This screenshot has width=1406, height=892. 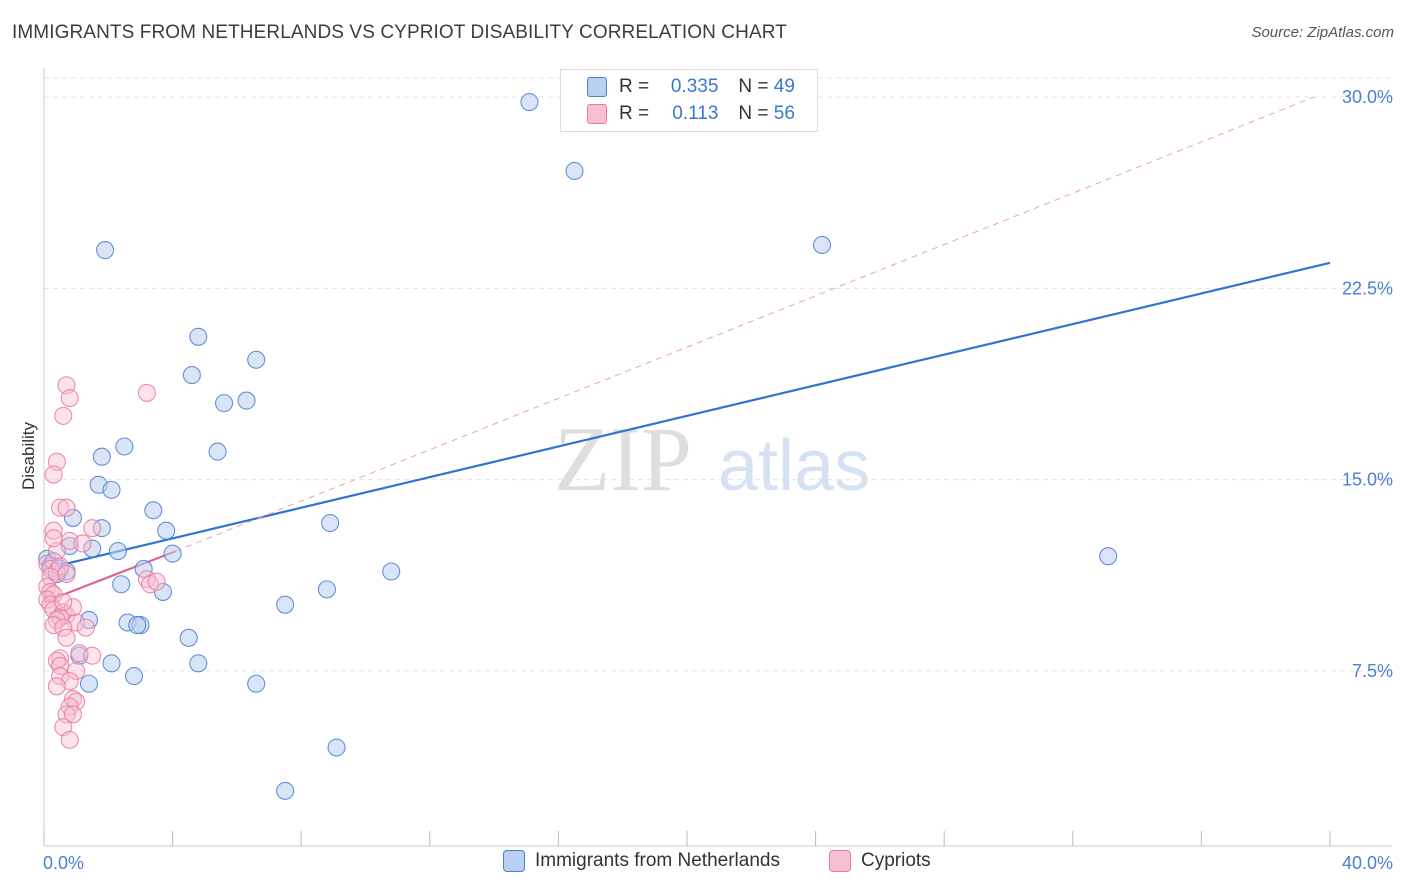 I want to click on series-legend-cypriots: Cypriots, so click(x=880, y=861).